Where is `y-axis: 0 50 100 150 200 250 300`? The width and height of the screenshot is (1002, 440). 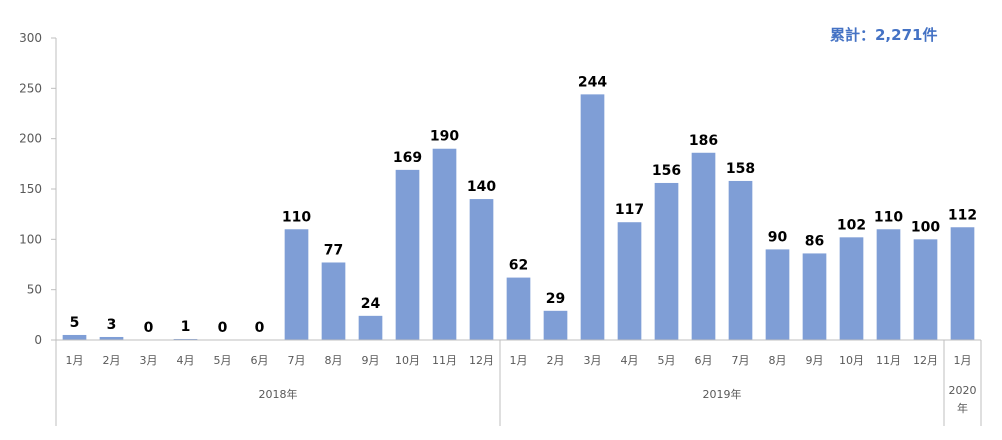 y-axis: 0 50 100 150 200 250 300 is located at coordinates (38, 189).